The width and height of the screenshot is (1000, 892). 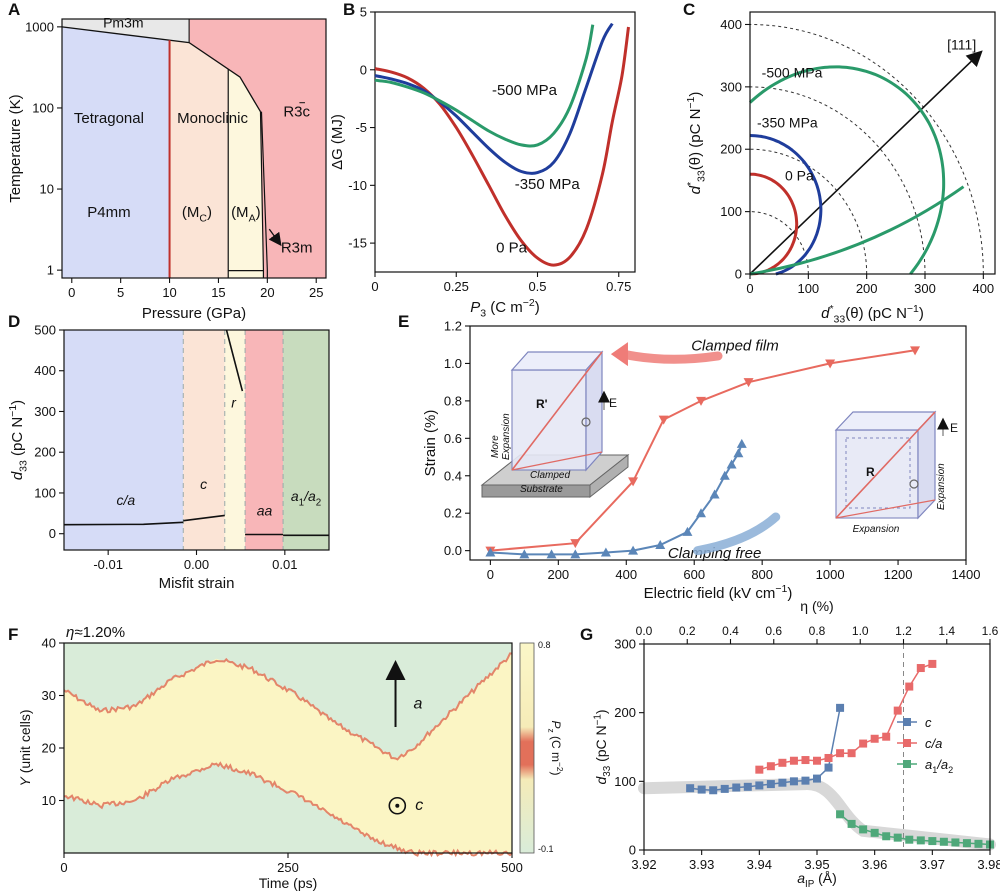 What do you see at coordinates (265, 510) in the screenshot?
I see `panel-d-label-aa: aa` at bounding box center [265, 510].